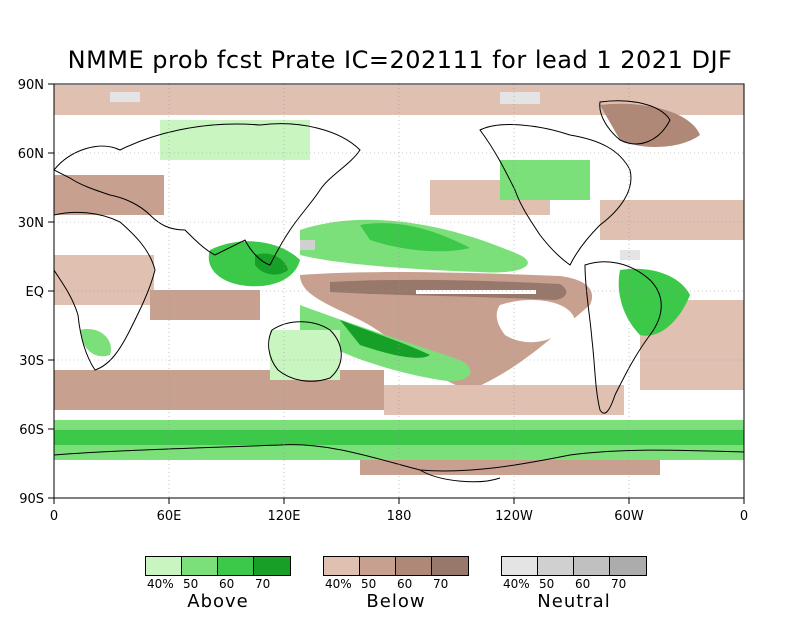  What do you see at coordinates (218, 601) in the screenshot?
I see `legend-name: Above` at bounding box center [218, 601].